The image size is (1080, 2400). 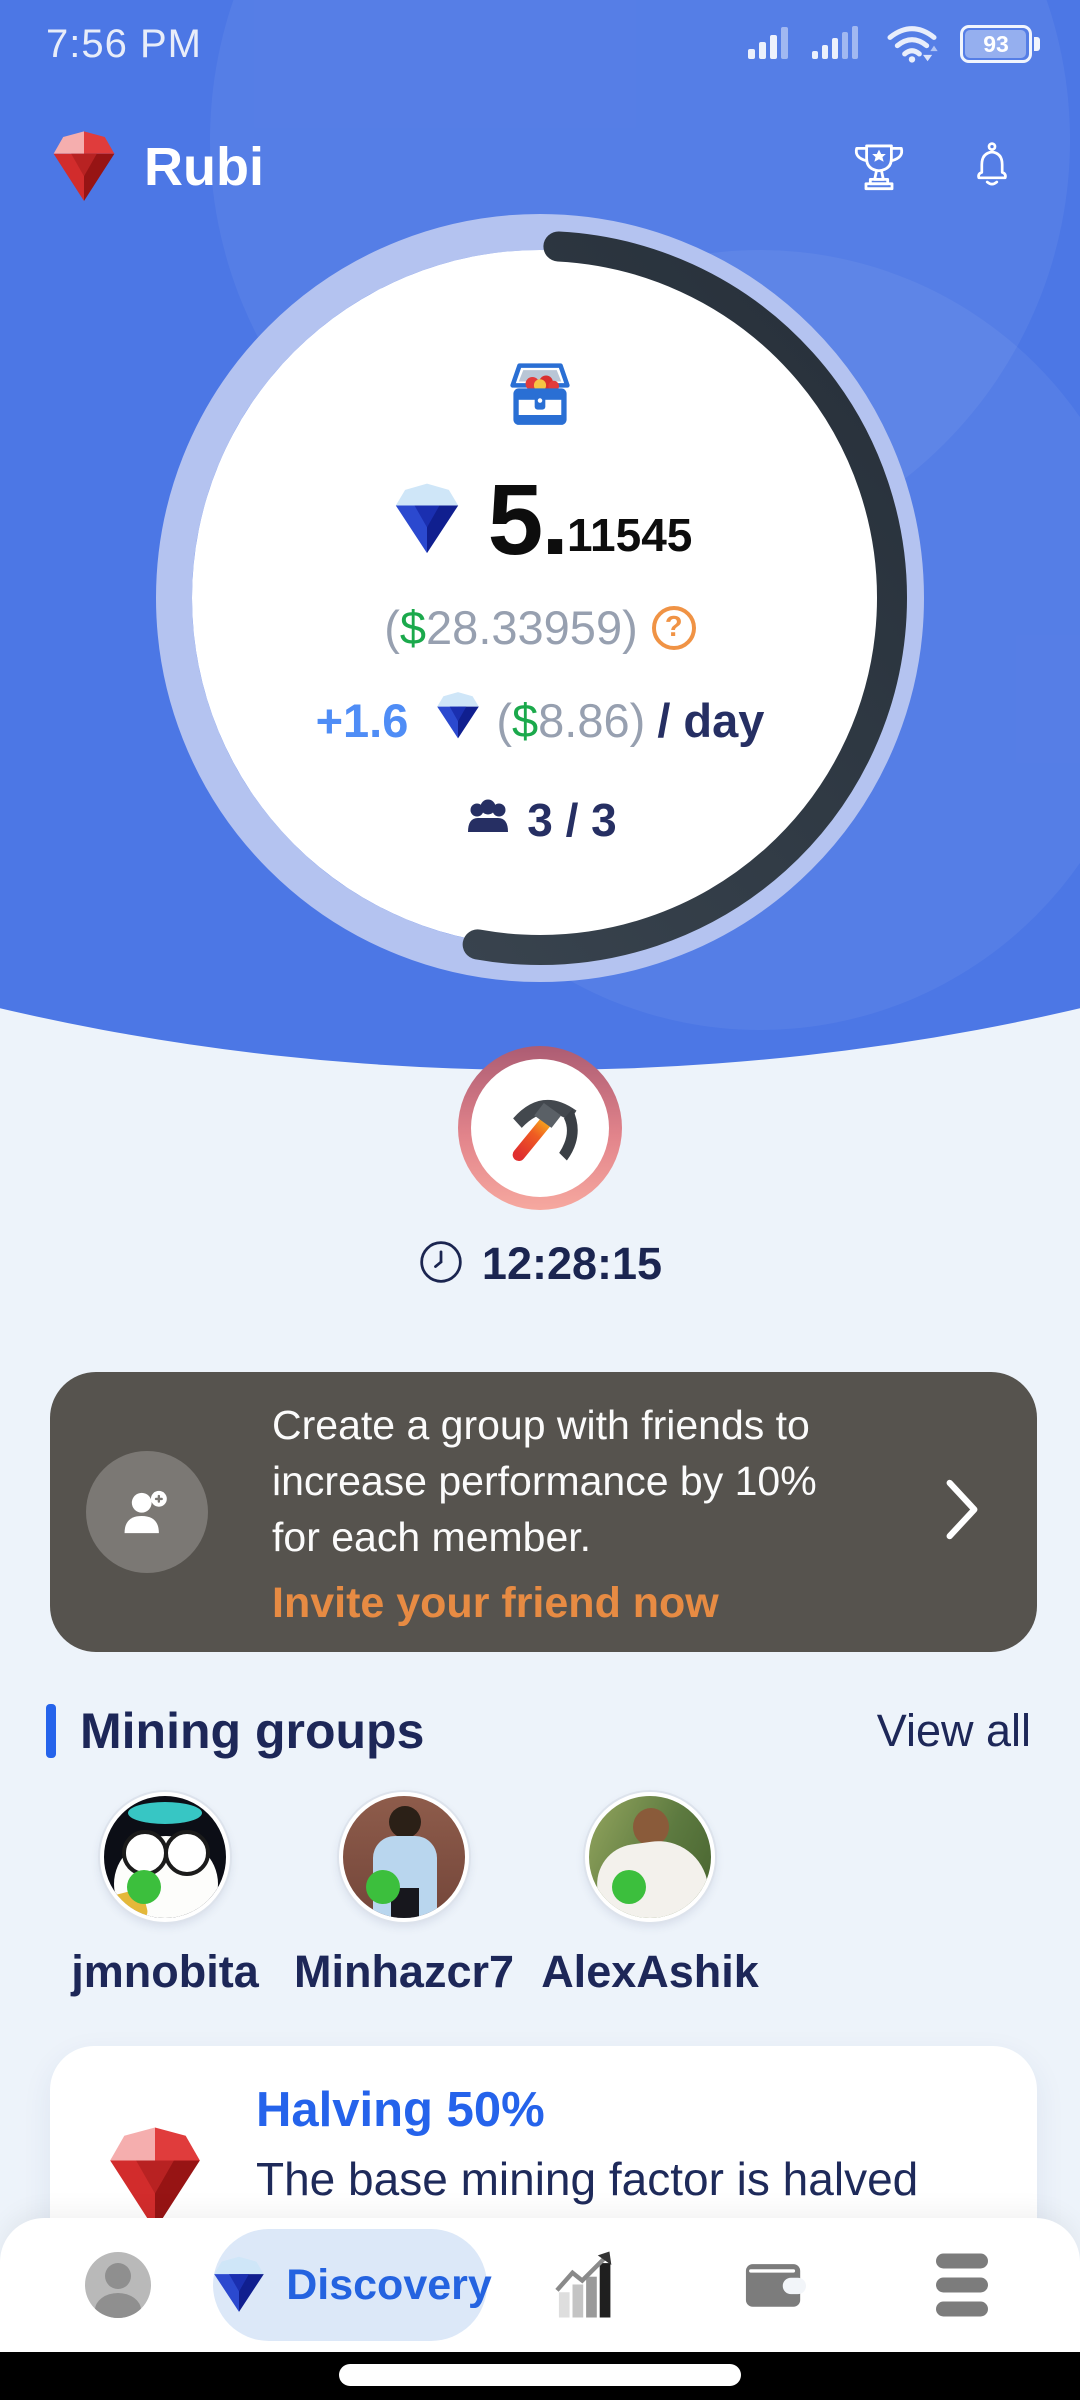 What do you see at coordinates (587, 2179) in the screenshot?
I see `halving-description: The base mining factor is halved` at bounding box center [587, 2179].